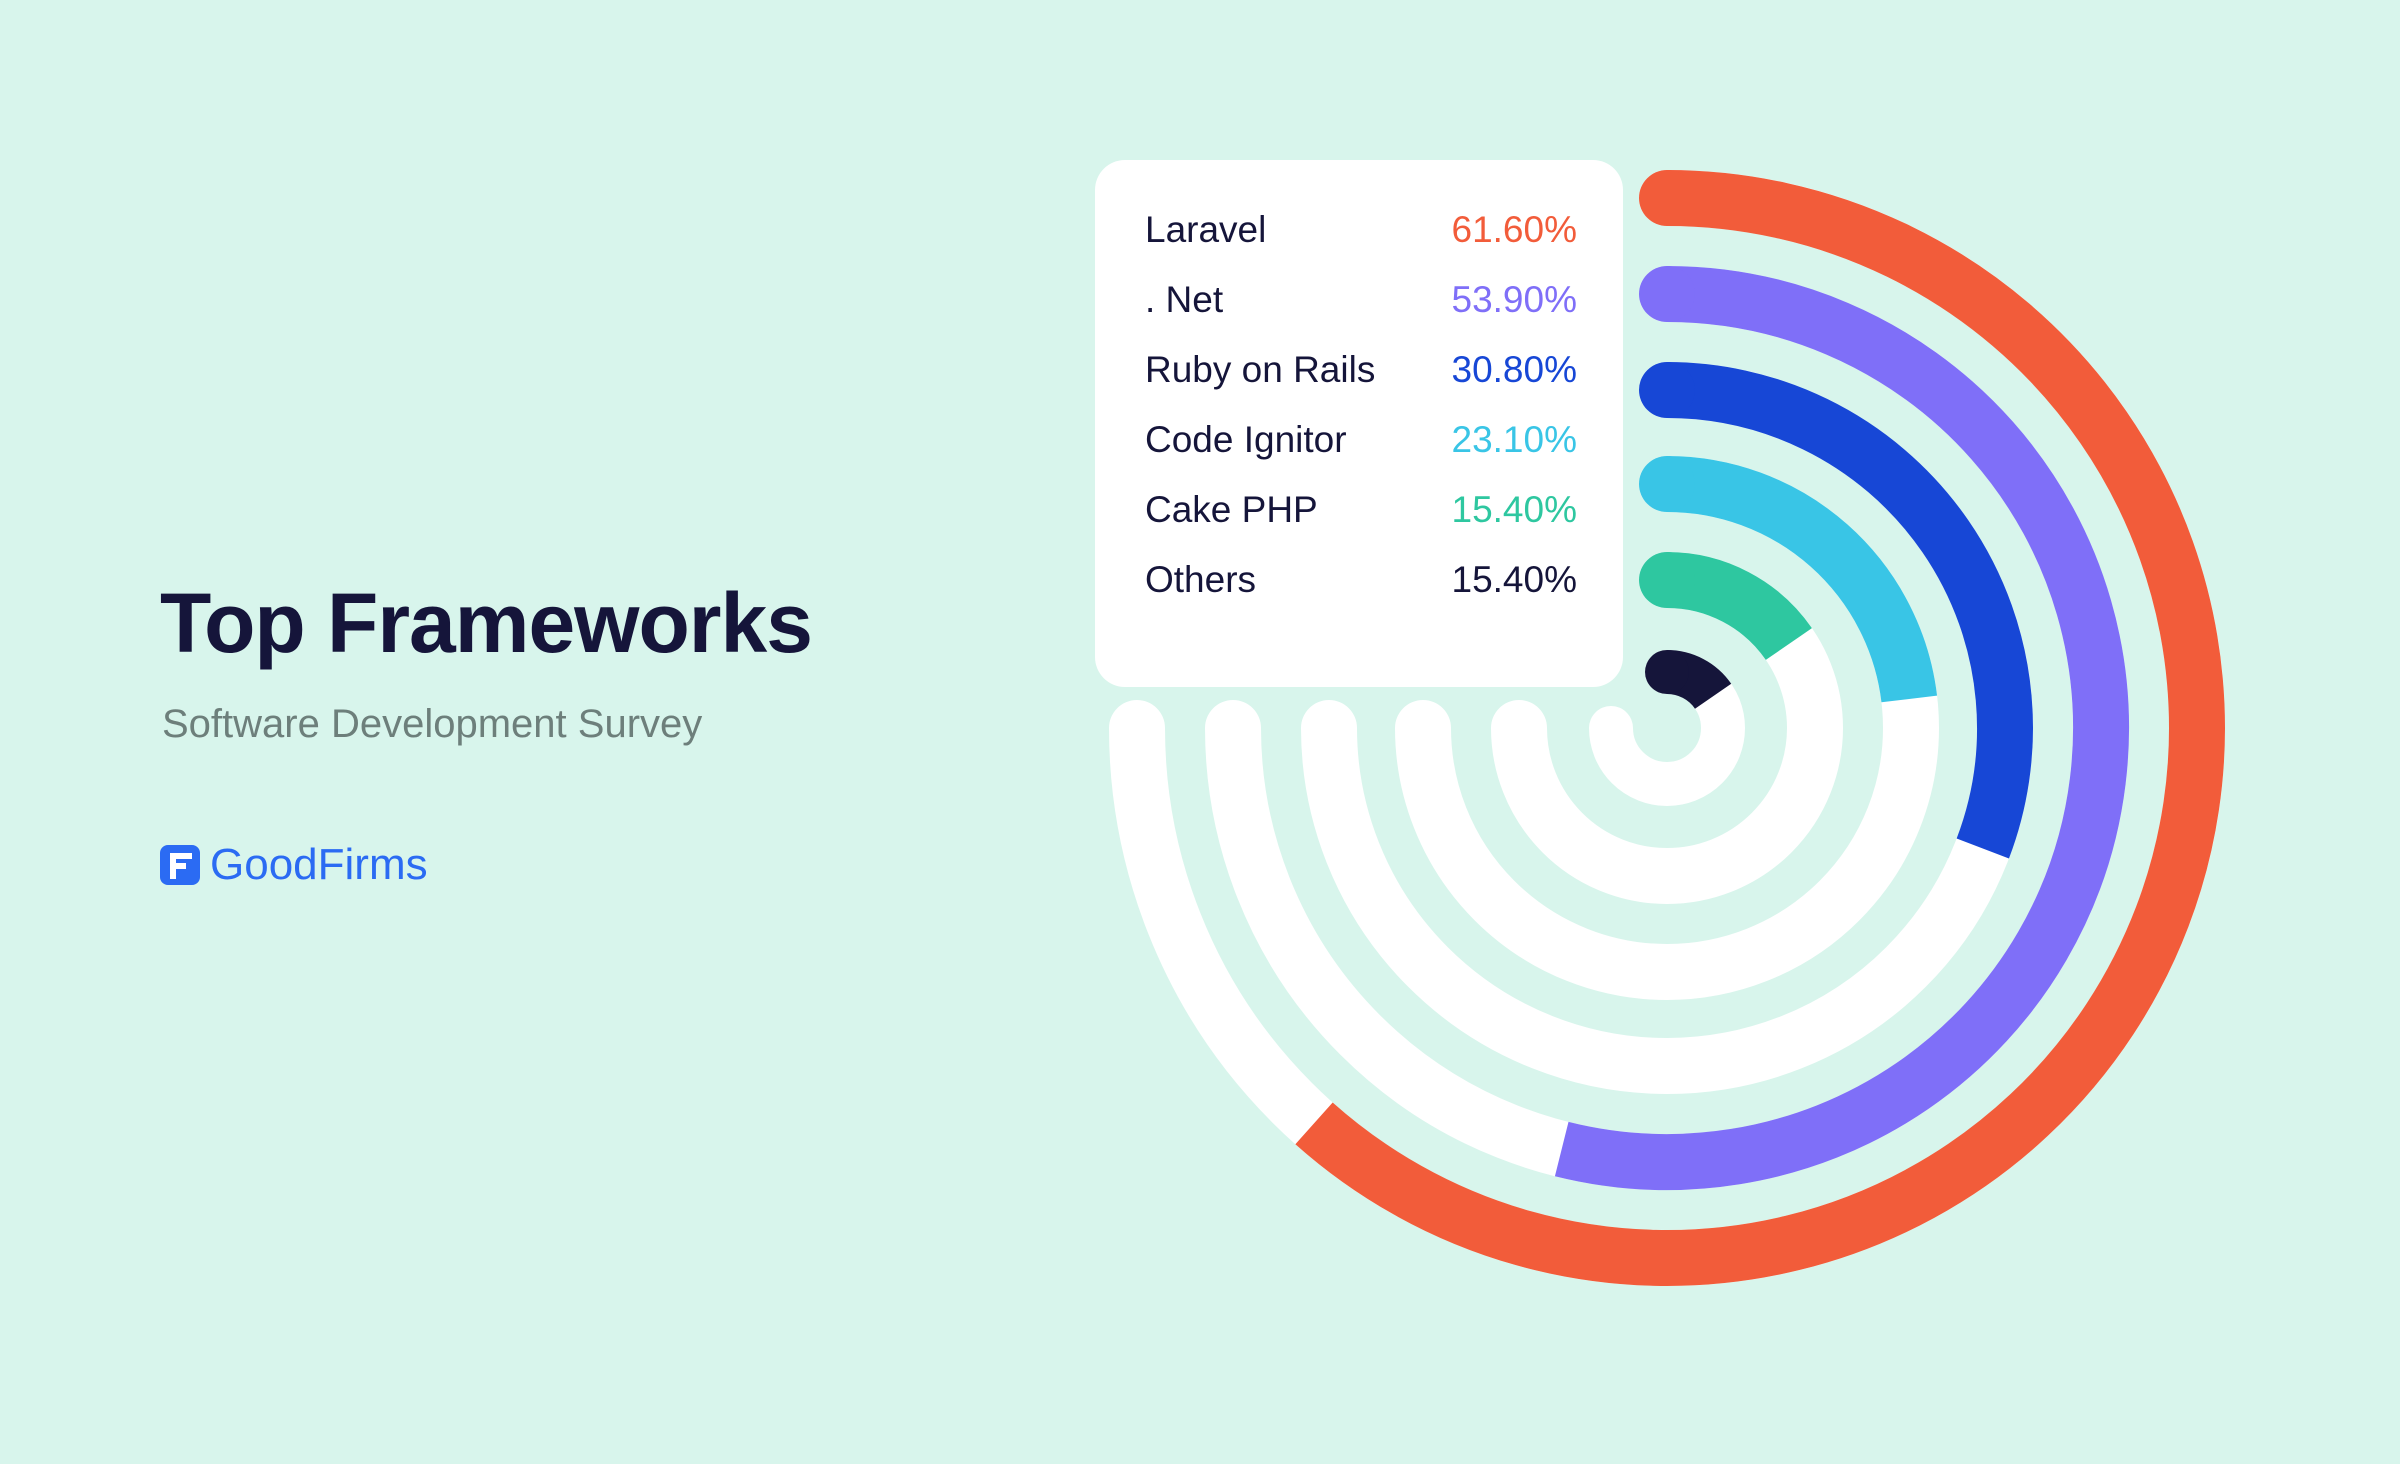  I want to click on bar-cap-cake-php, so click(1667, 580).